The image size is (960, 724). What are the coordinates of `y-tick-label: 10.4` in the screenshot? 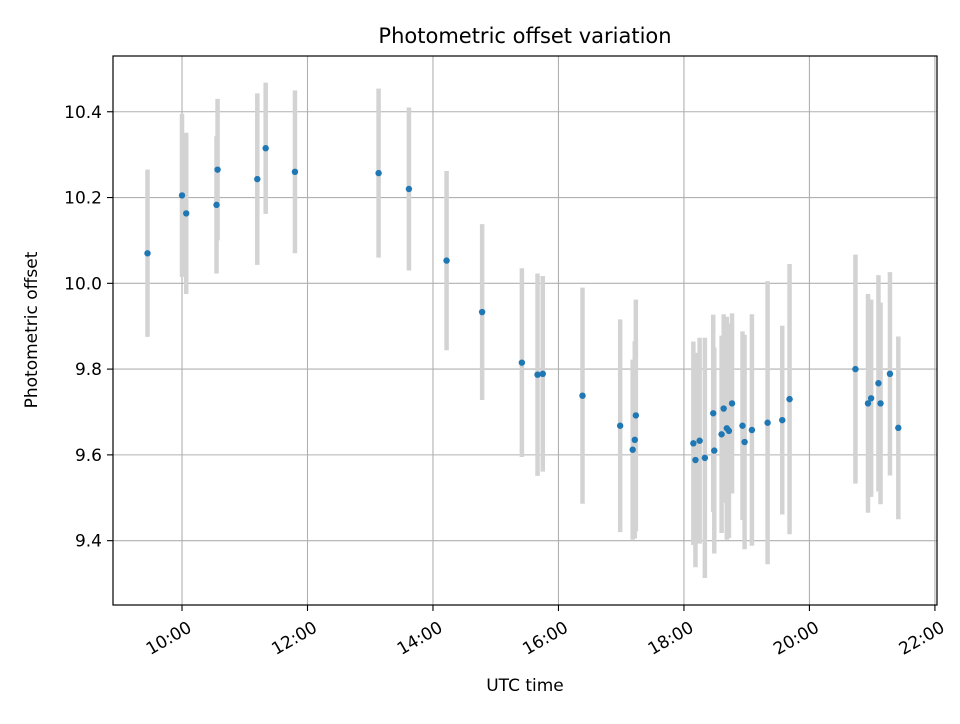 It's located at (83, 113).